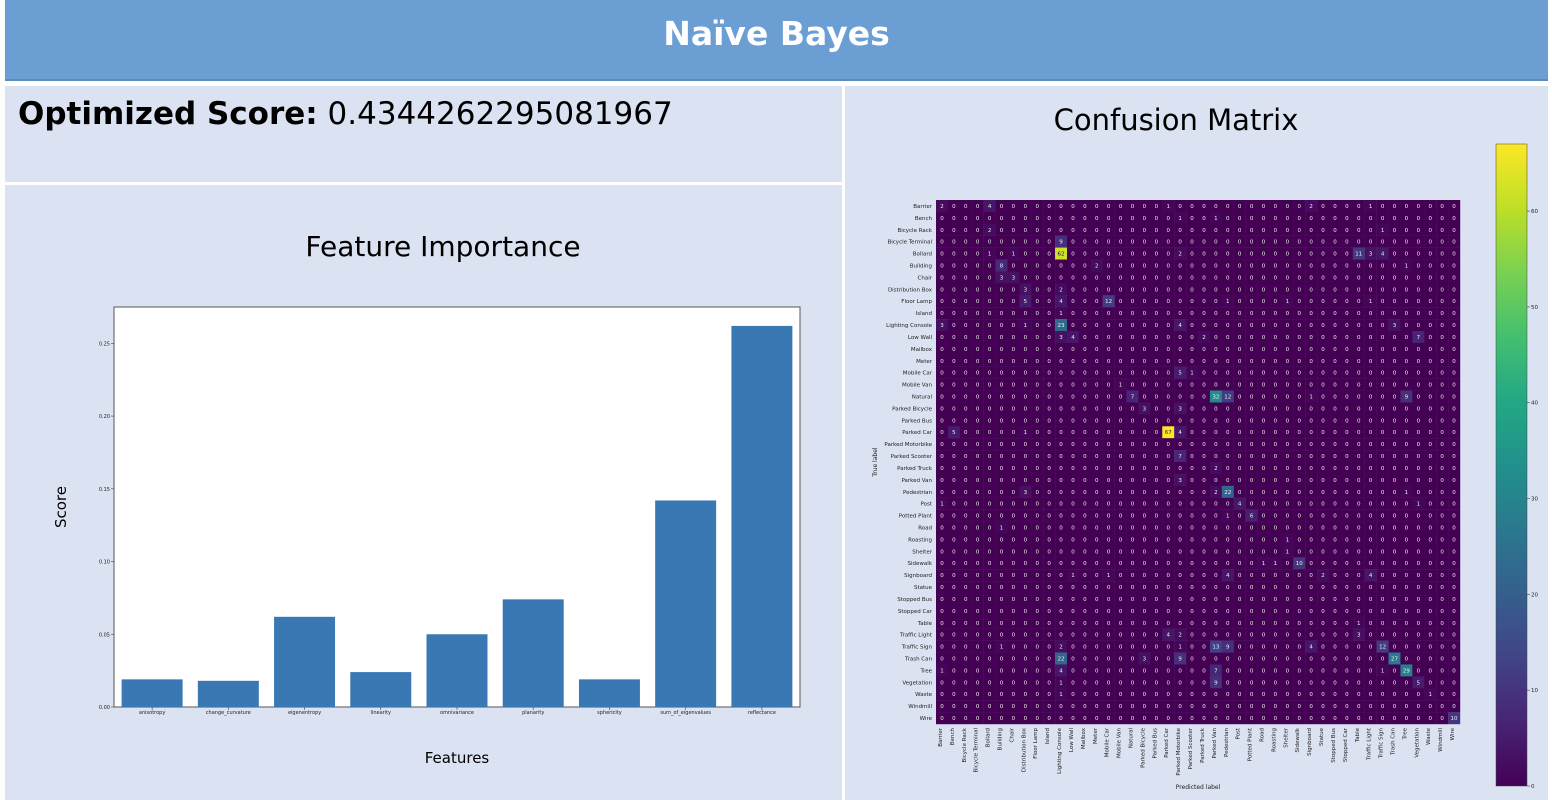 The image size is (1552, 800). Describe the element at coordinates (942, 207) in the screenshot. I see `cm-cell-value: 2` at that location.